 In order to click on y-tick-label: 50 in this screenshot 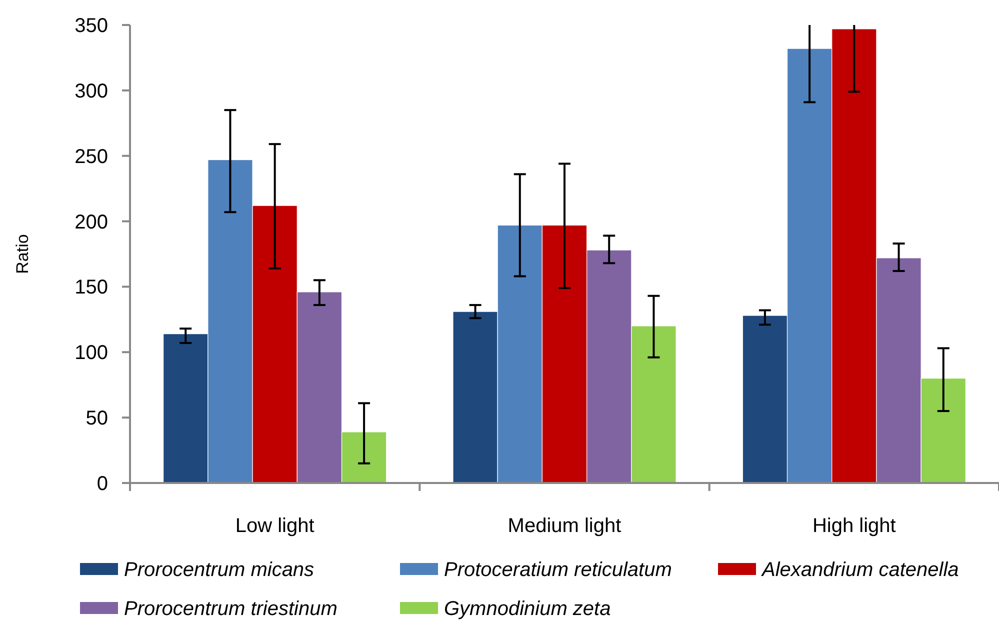, I will do `click(97, 419)`.